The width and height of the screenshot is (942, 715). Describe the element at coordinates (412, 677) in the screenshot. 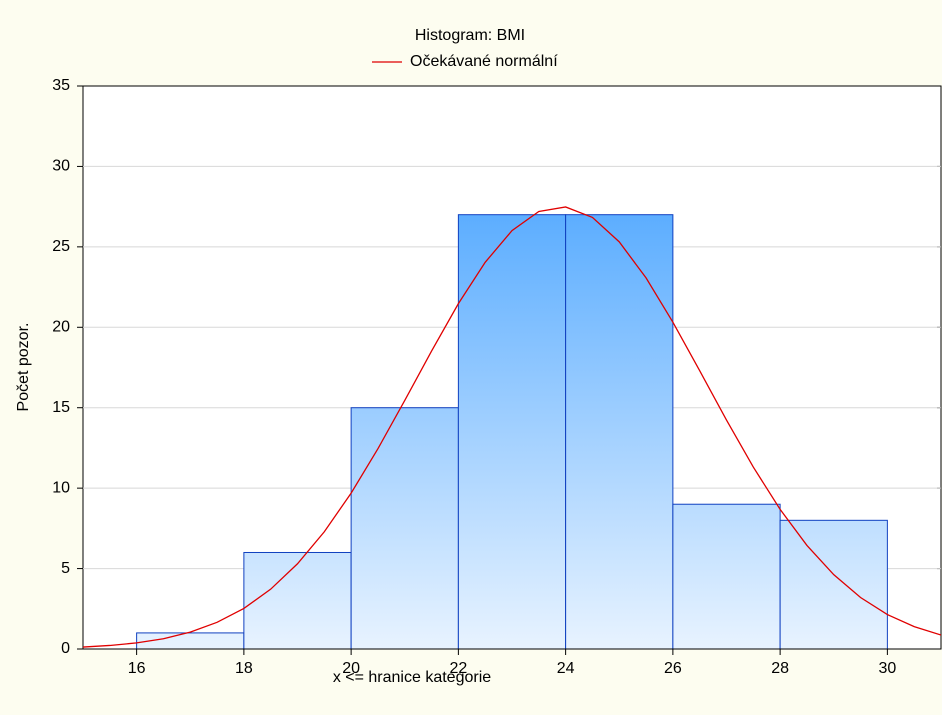

I see `x-axis-label: x <= hranice kategorie` at that location.